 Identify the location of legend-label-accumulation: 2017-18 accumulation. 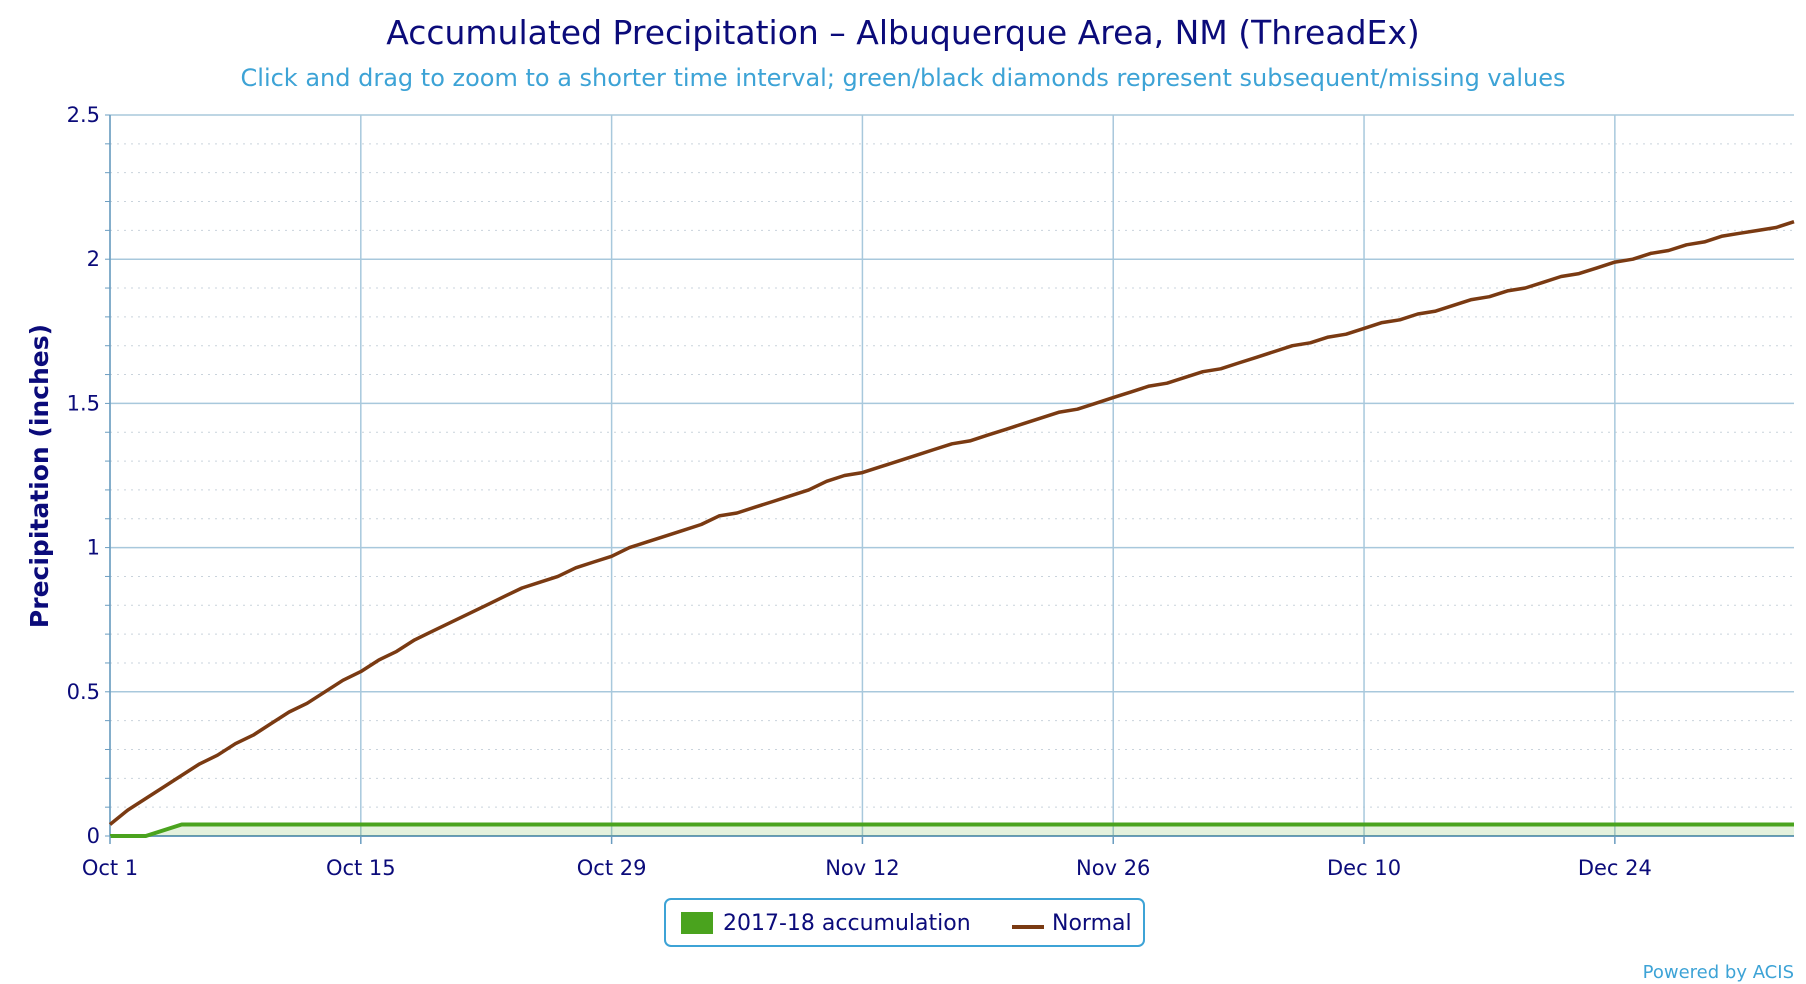
(847, 923).